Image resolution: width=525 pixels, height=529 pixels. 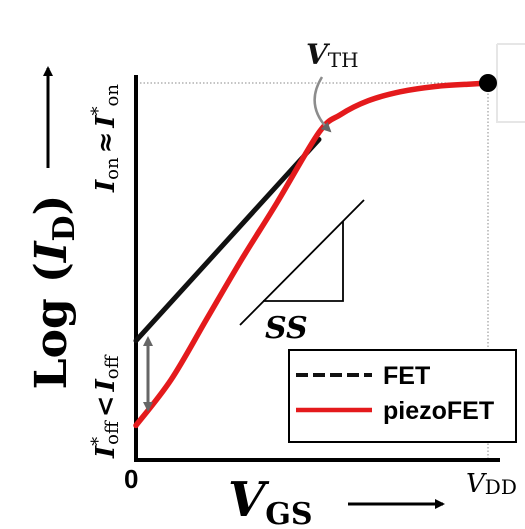 I want to click on ioff-op: <, so click(x=106, y=406).